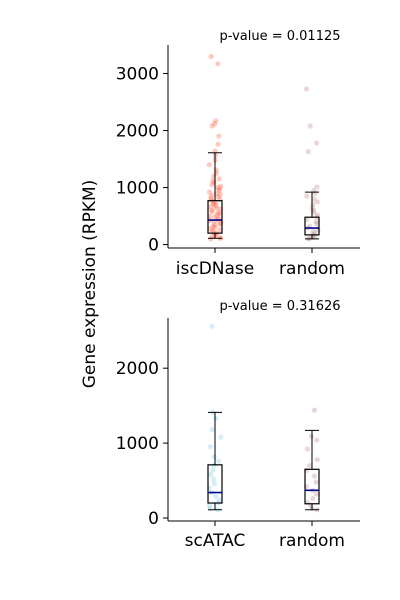 This screenshot has width=400, height=600. What do you see at coordinates (279, 306) in the screenshot?
I see `p-value-annotation: p-value = 0.31626` at bounding box center [279, 306].